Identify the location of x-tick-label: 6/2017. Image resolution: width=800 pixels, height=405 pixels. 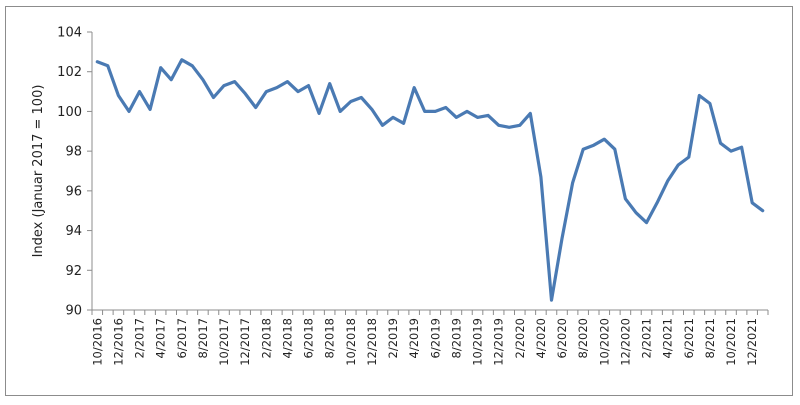
(182, 338).